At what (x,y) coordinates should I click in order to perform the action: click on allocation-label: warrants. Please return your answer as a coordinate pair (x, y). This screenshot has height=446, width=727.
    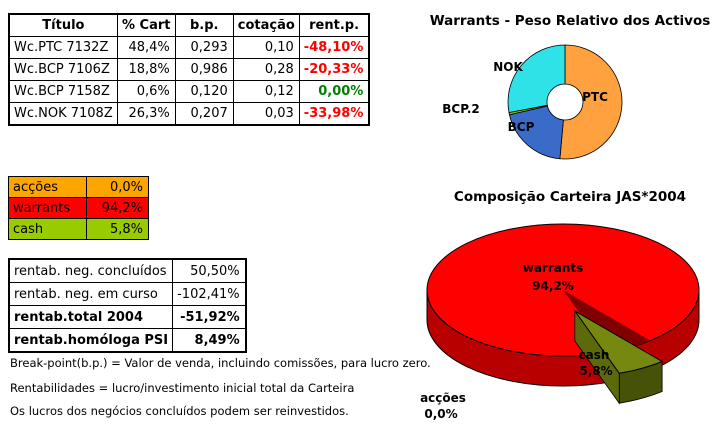
    Looking at the image, I should click on (47, 208).